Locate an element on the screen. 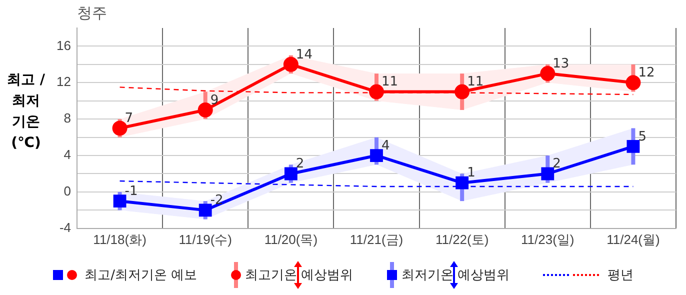  x-tick-label: 11/23(일) is located at coordinates (547, 239).